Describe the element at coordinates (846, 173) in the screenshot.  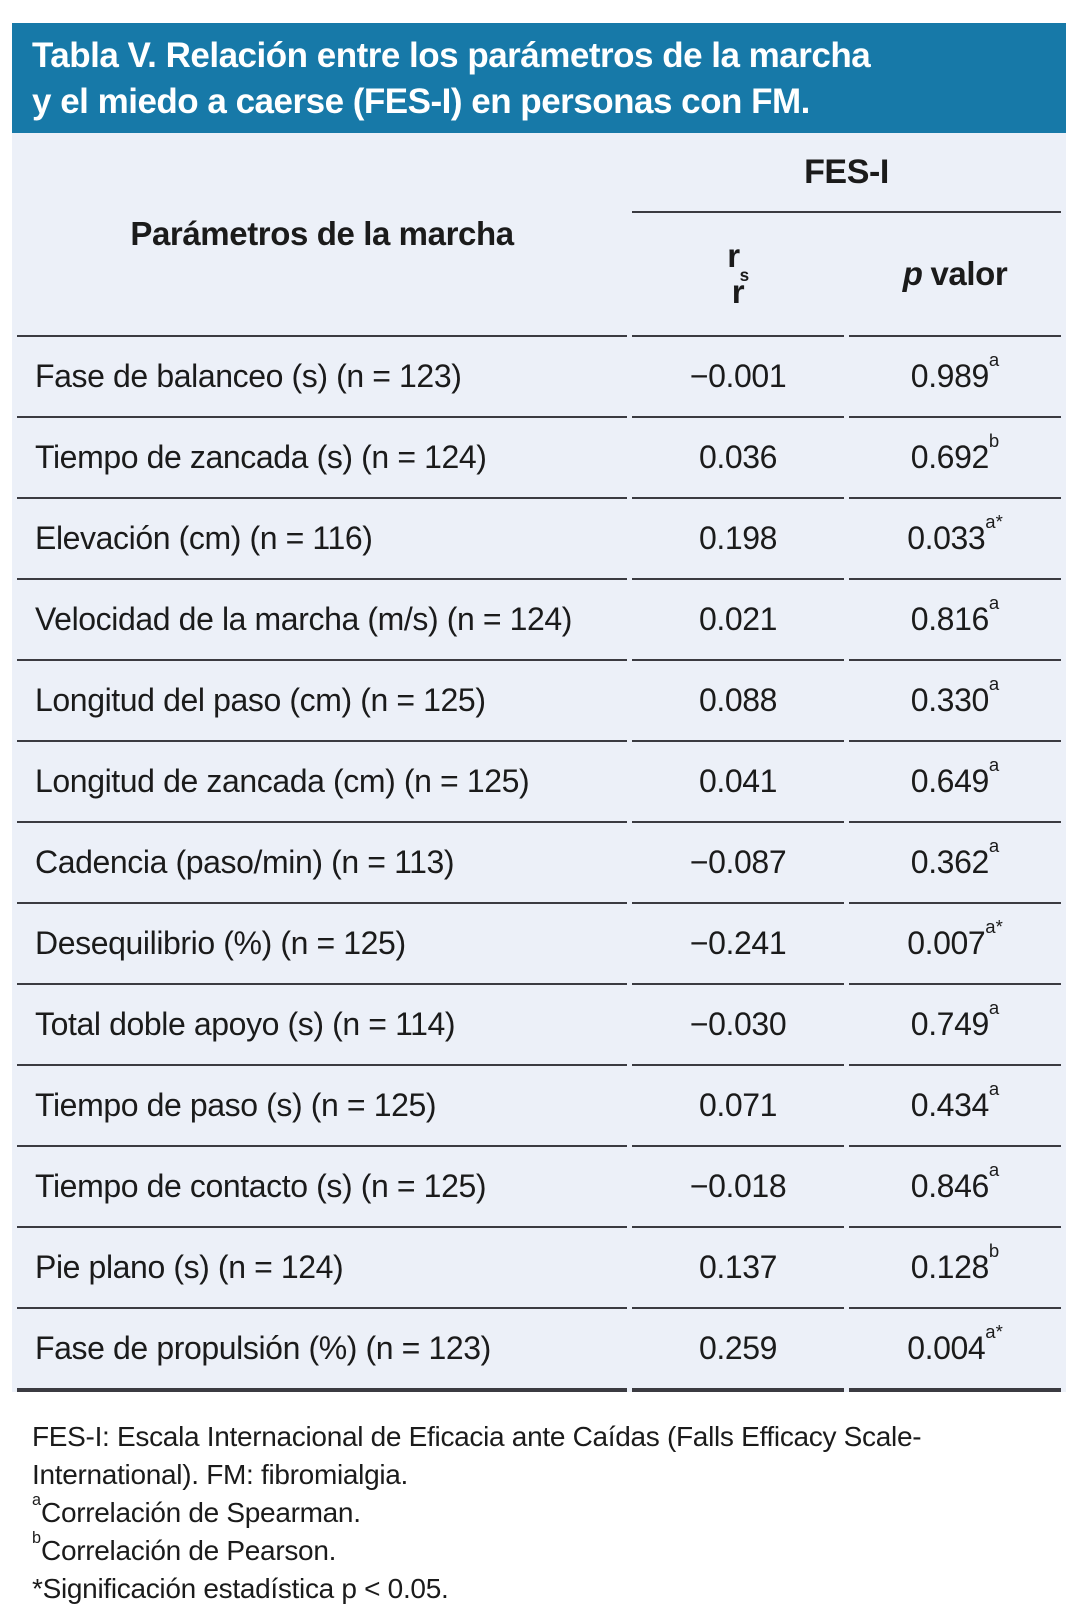
I see `column-group-header-fes-i: FES-I` at that location.